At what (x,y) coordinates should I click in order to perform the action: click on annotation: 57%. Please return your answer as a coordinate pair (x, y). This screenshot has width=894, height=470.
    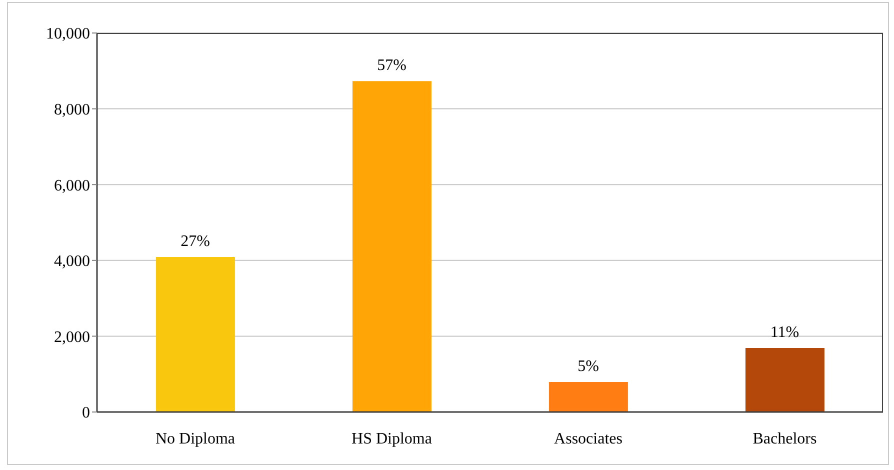
    Looking at the image, I should click on (391, 65).